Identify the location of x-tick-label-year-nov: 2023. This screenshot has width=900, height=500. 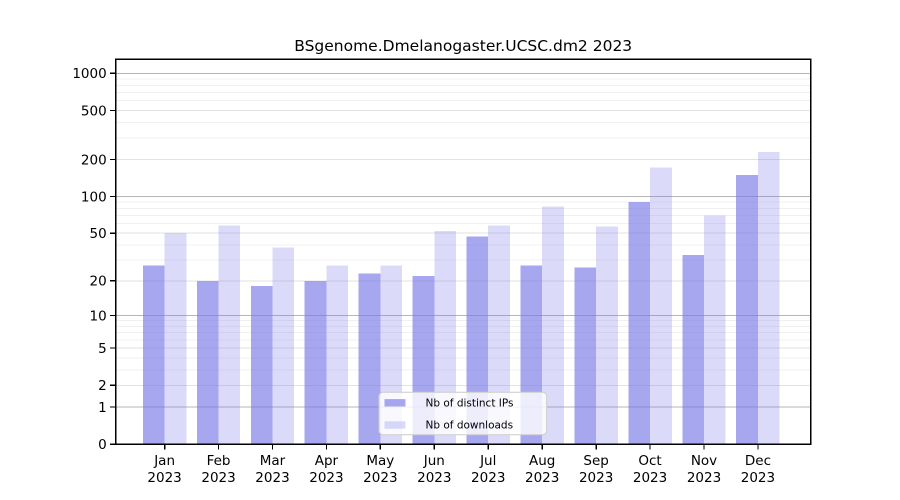
(704, 478).